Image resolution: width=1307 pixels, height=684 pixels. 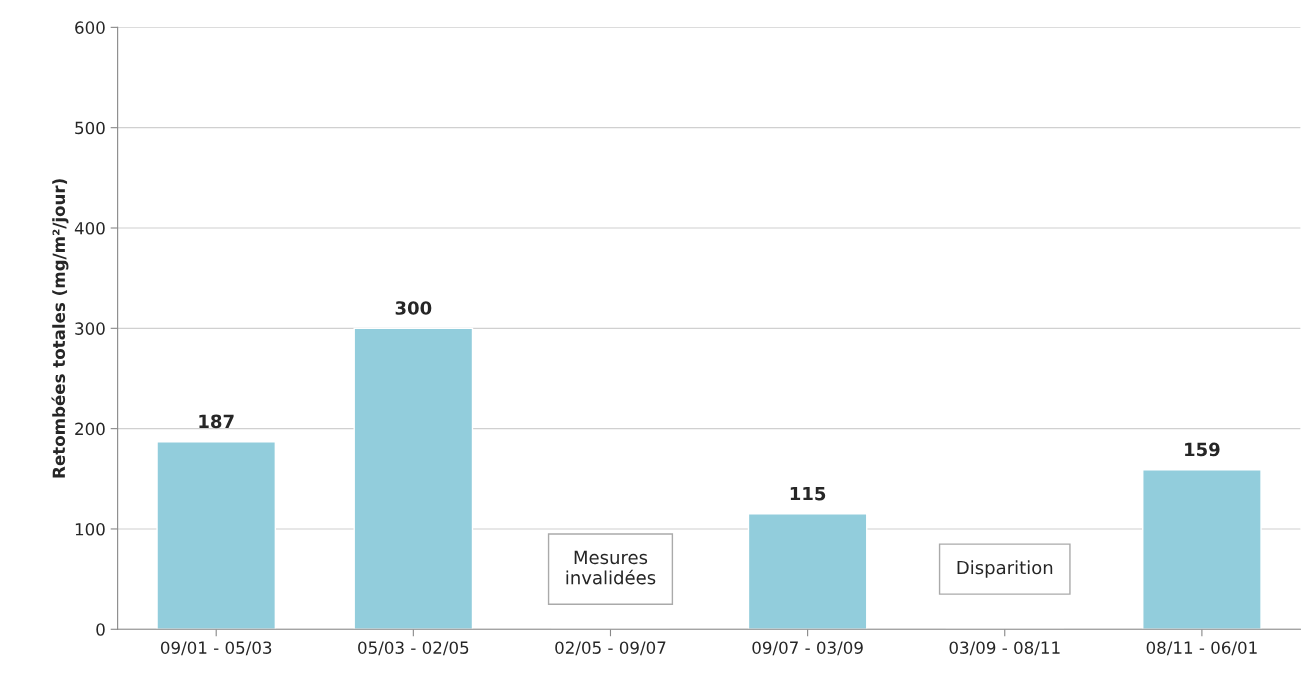 What do you see at coordinates (90, 128) in the screenshot?
I see `y-tick-label: 500` at bounding box center [90, 128].